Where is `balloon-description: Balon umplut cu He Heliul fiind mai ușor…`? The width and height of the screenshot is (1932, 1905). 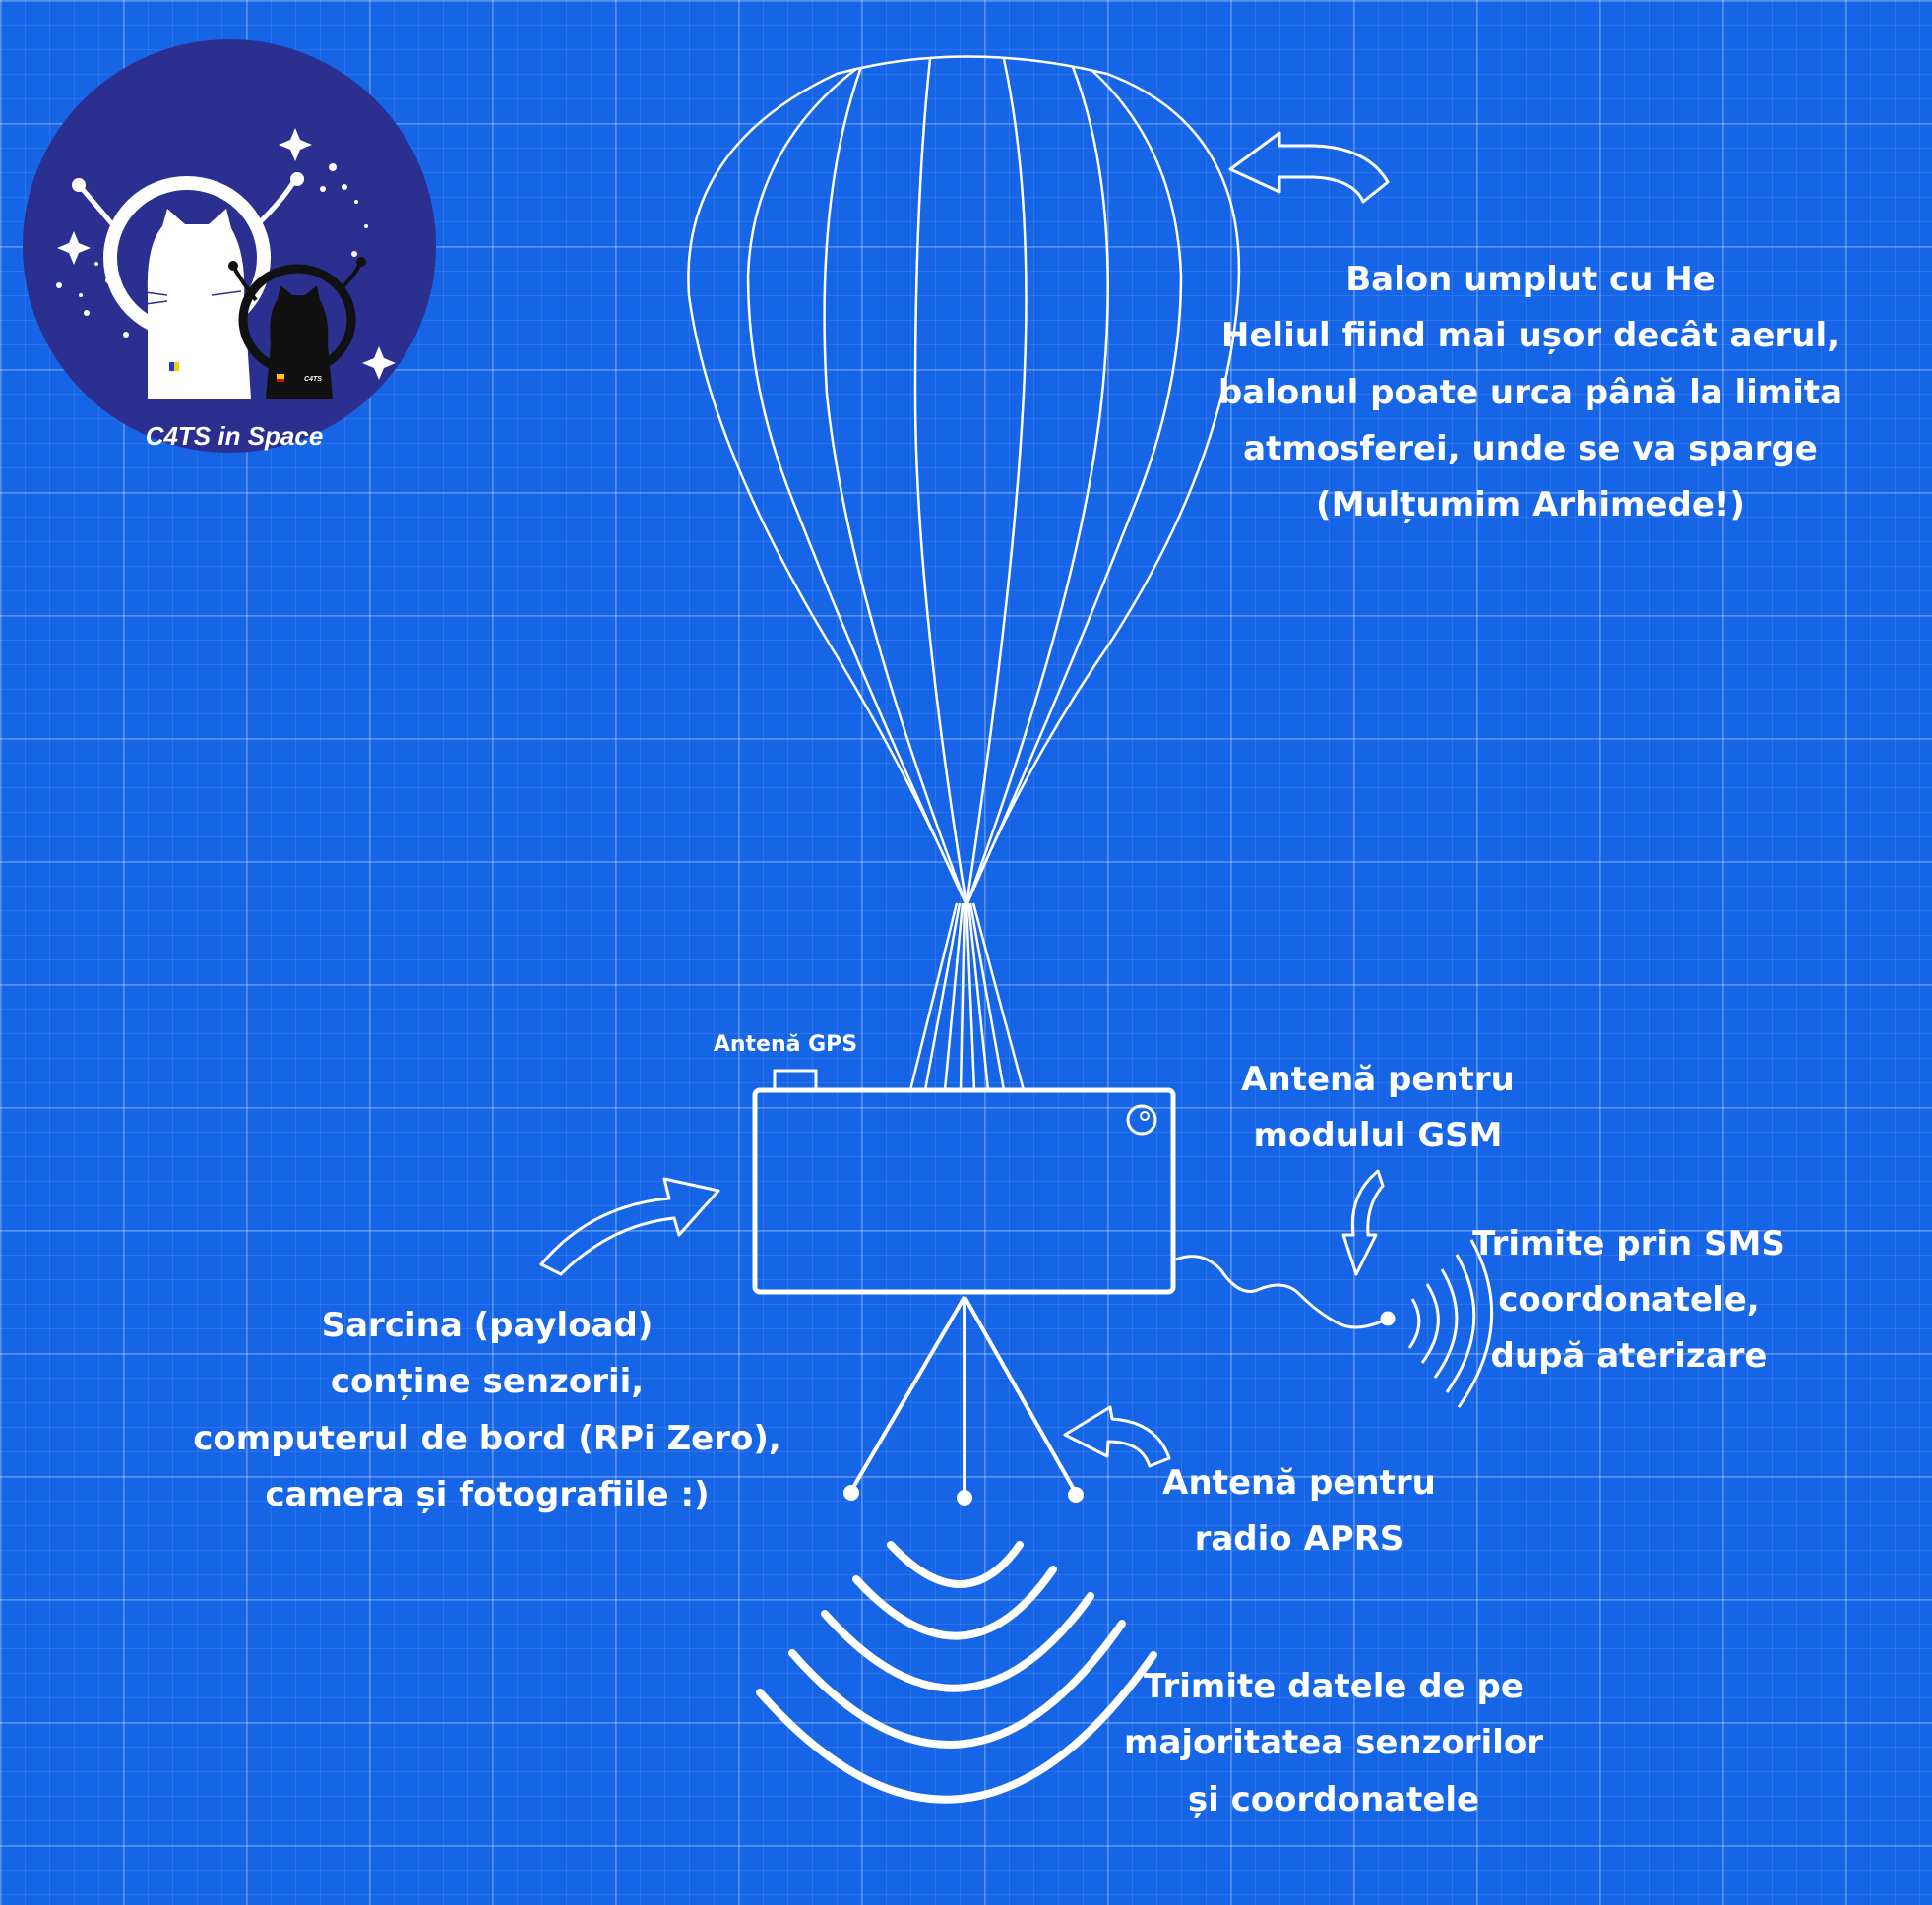 balloon-description: Balon umplut cu He Heliul fiind mai ușor… is located at coordinates (1530, 392).